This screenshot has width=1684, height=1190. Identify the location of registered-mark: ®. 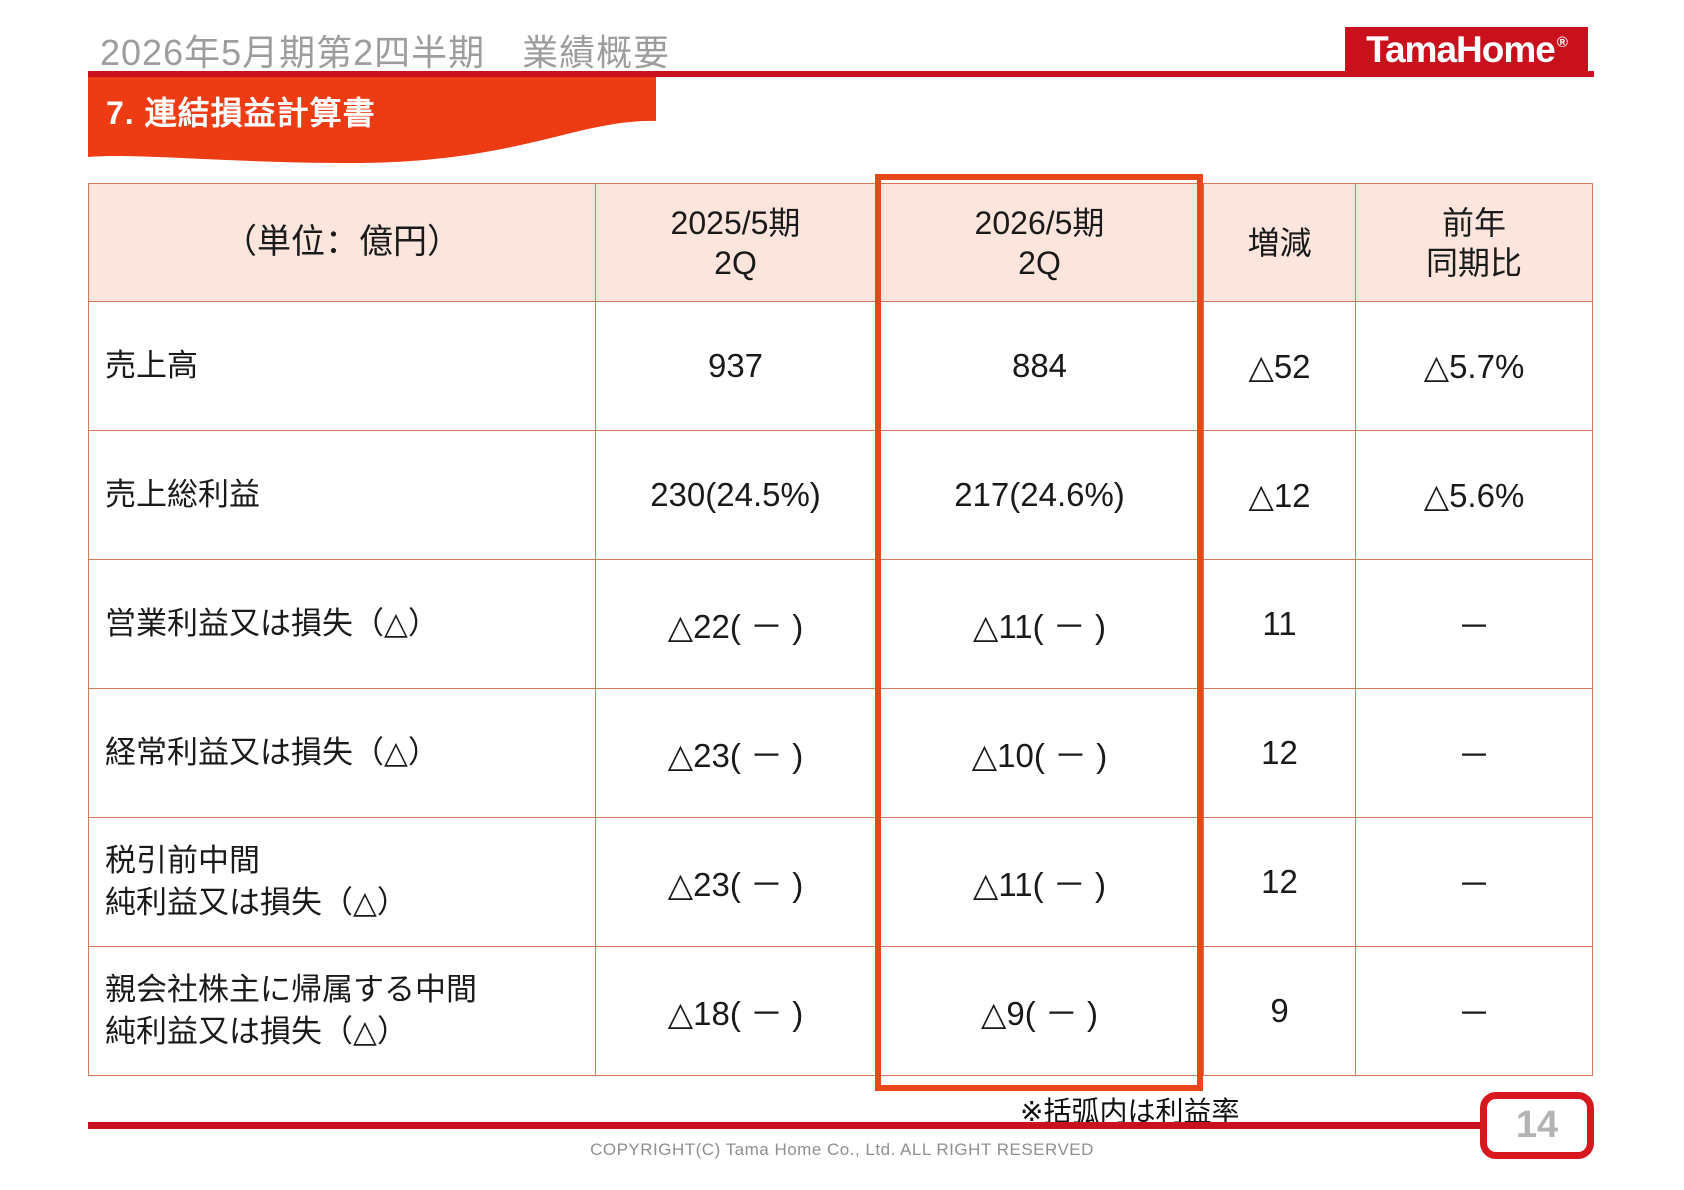
(1562, 42).